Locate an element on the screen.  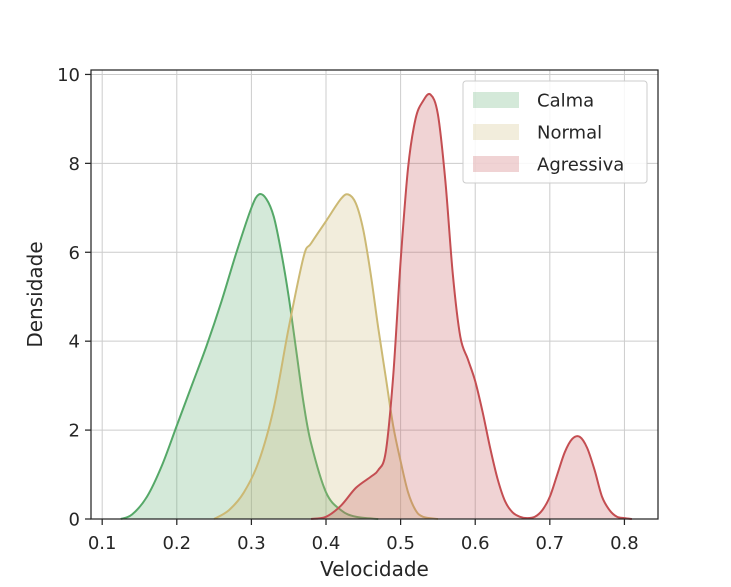
x-tick-label: 0.5 is located at coordinates (400, 543).